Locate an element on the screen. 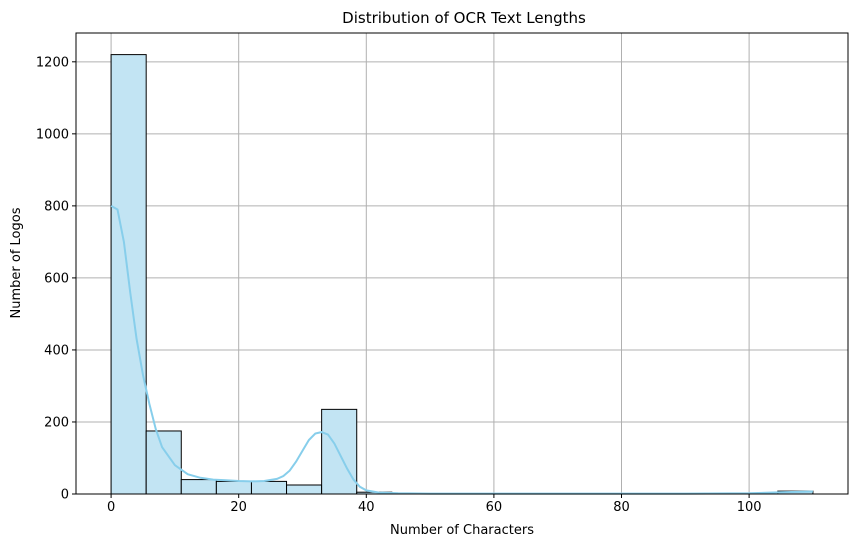  y-axis-ticks: 0 200 400 600 800 1000 1200 is located at coordinates (56, 279).